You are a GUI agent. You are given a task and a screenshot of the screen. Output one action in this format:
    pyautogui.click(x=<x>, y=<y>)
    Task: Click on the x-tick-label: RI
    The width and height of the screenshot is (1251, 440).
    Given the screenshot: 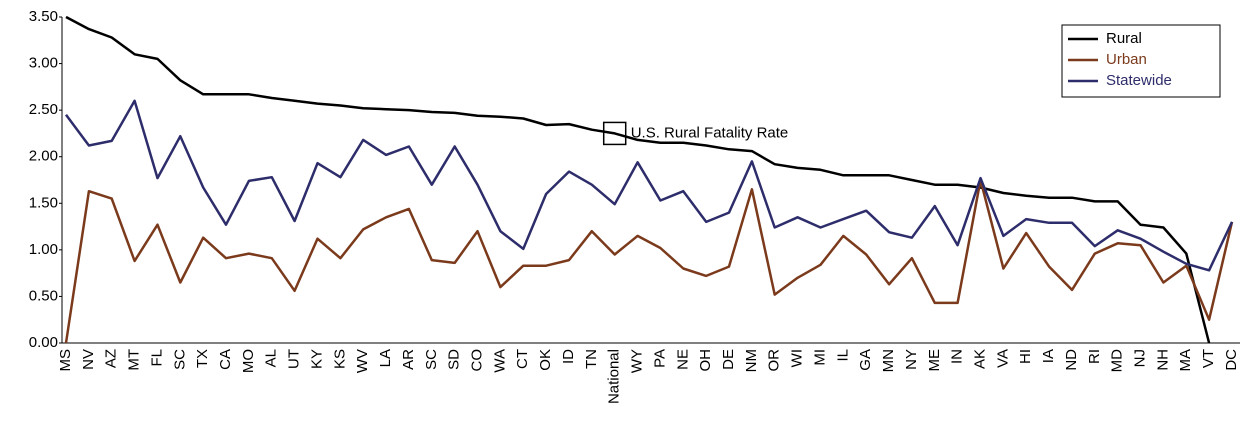 What is the action you would take?
    pyautogui.click(x=1094, y=356)
    